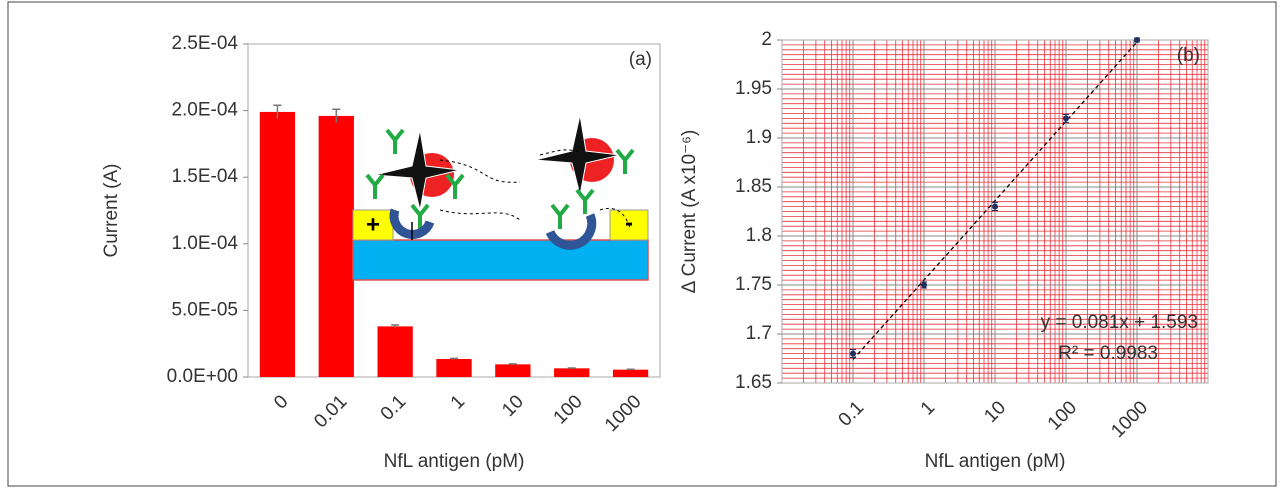 This screenshot has height=488, width=1285. I want to click on y-tick-label: 1.85, so click(753, 186).